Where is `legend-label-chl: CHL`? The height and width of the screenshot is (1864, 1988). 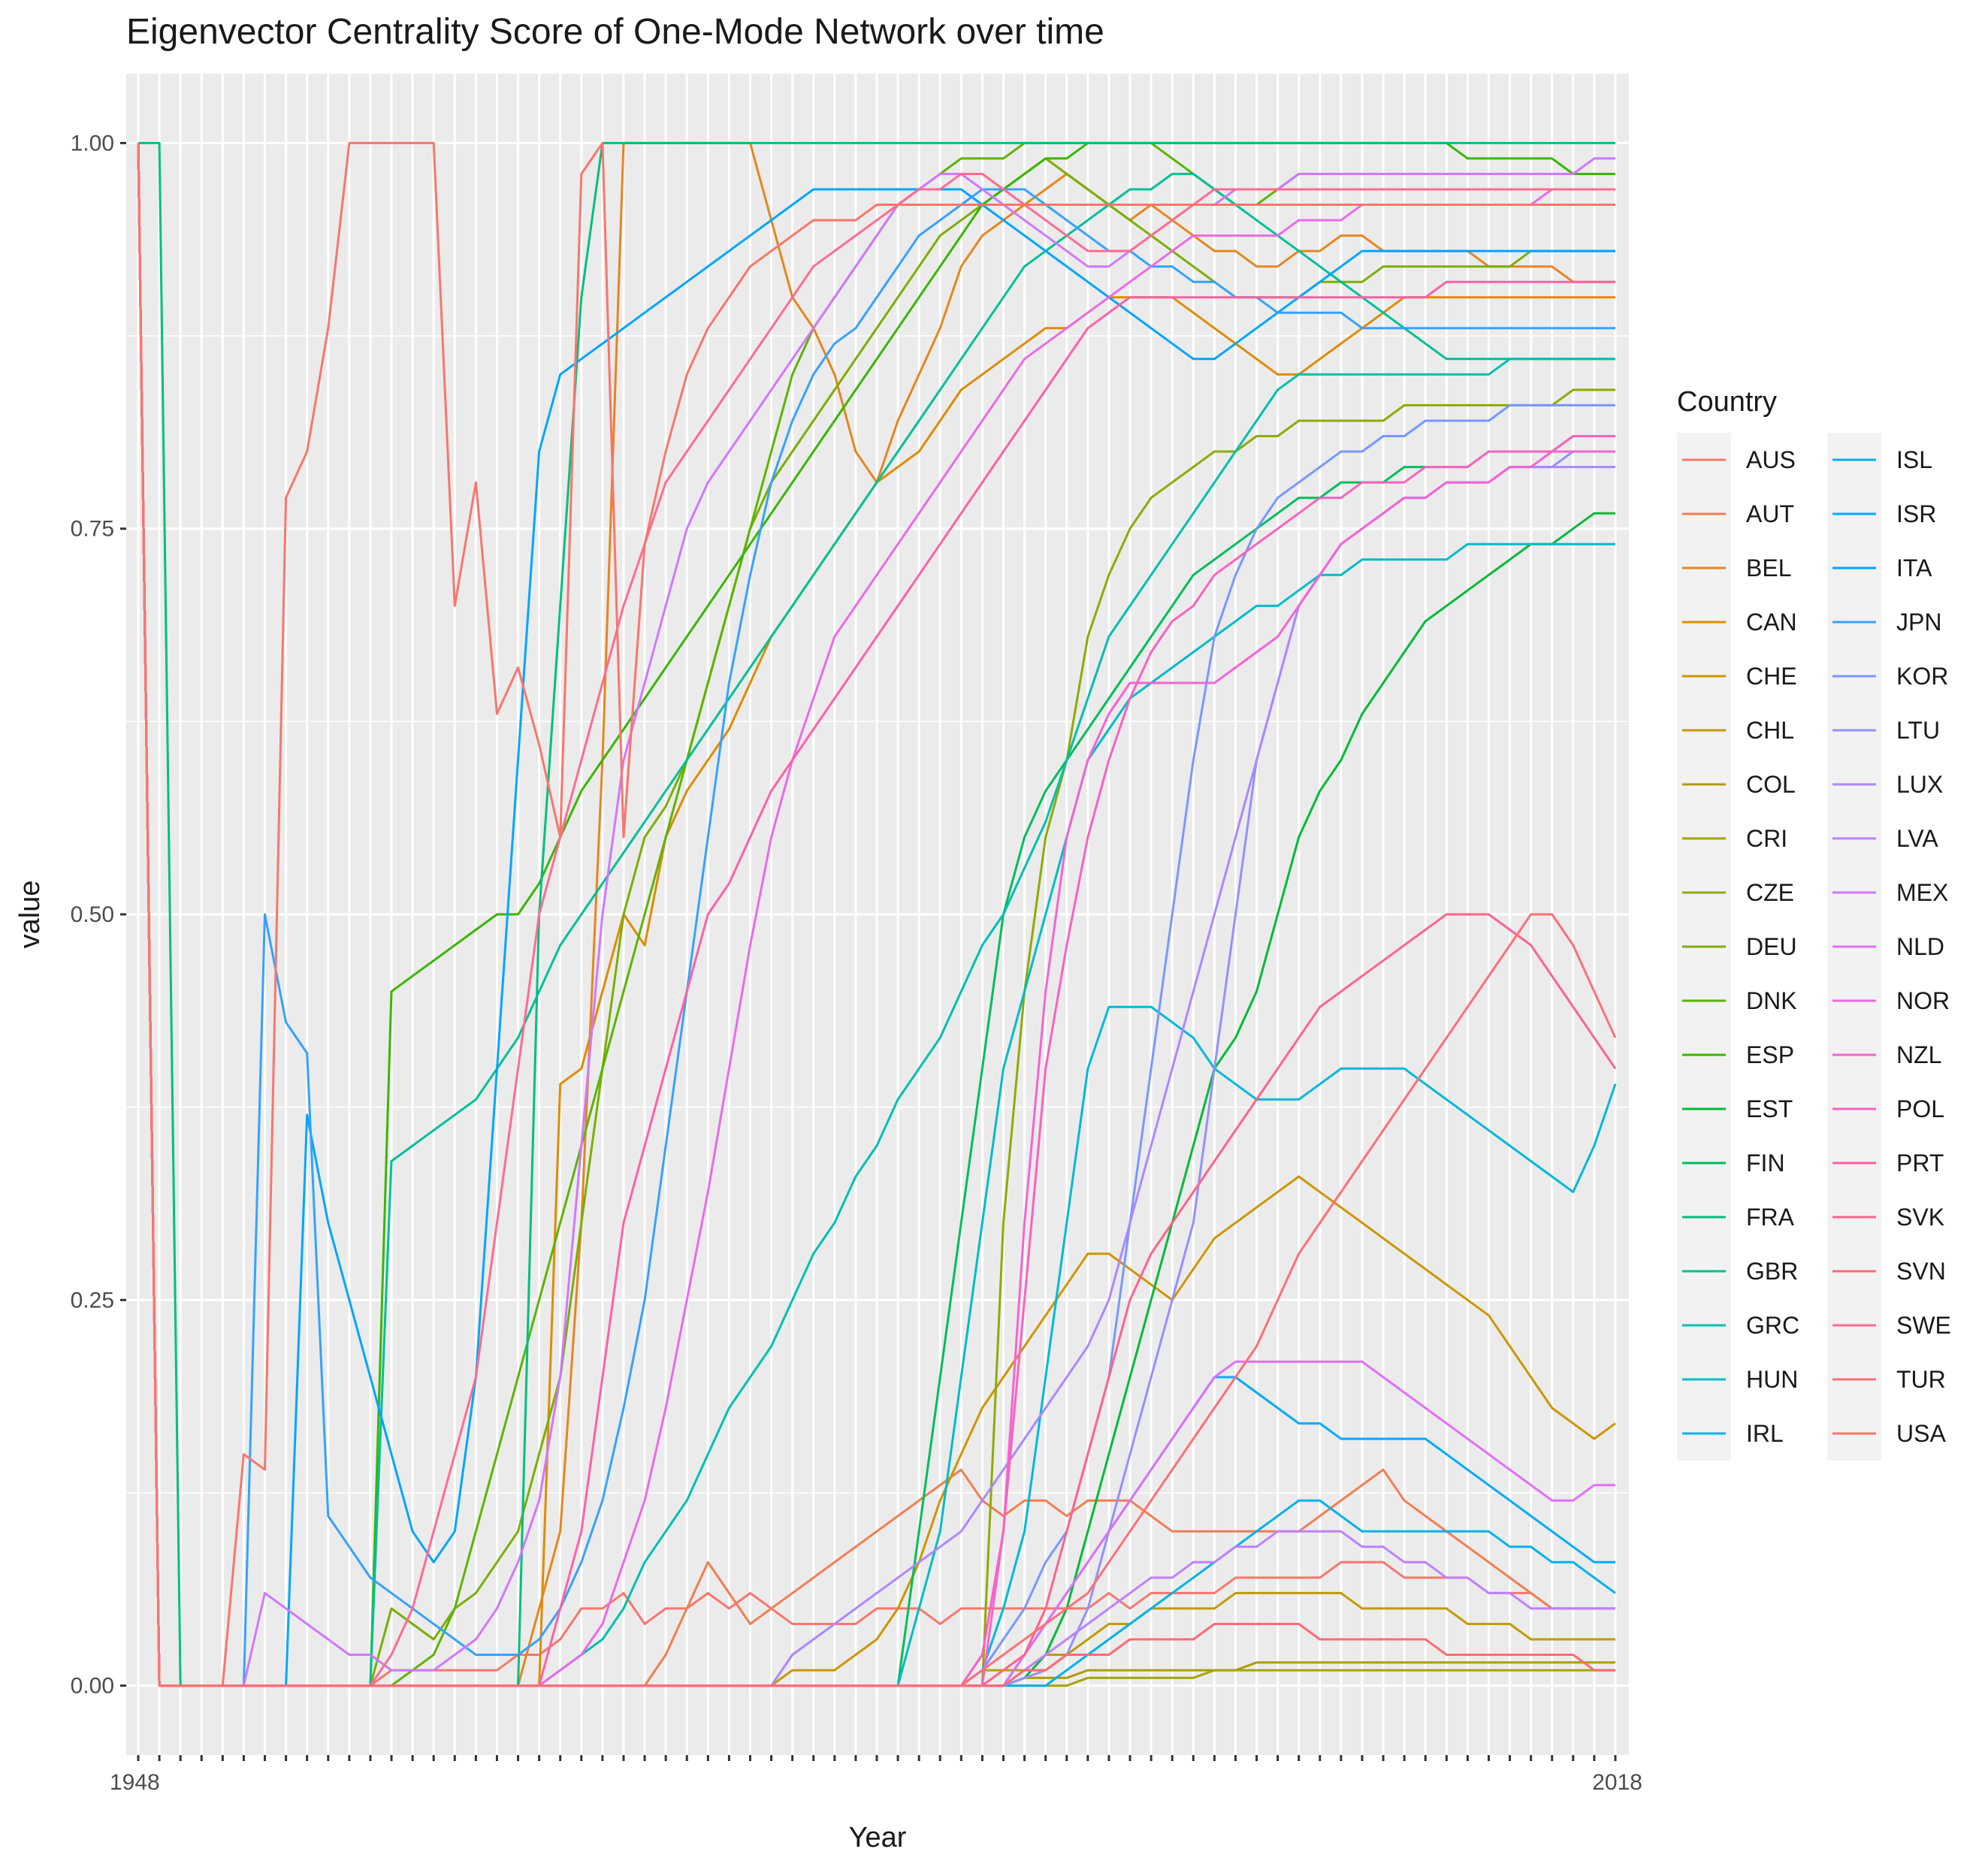 legend-label-chl: CHL is located at coordinates (1770, 730).